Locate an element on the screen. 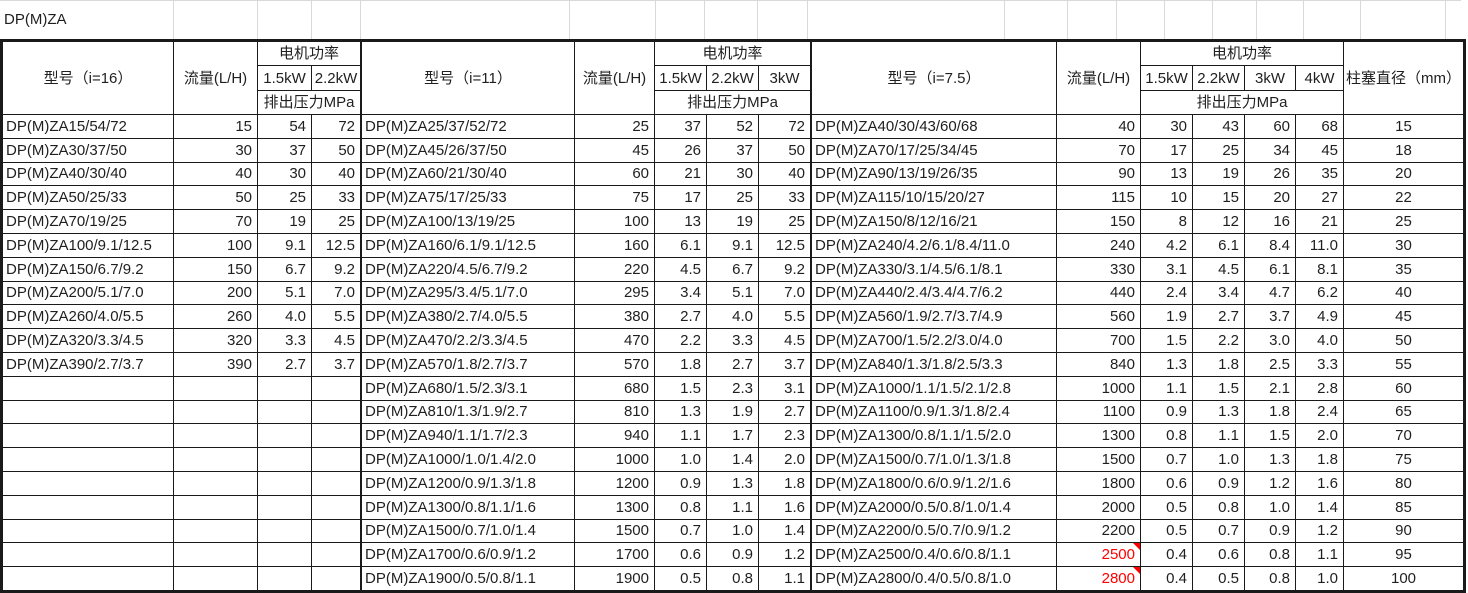 Image resolution: width=1468 pixels, height=593 pixels. model-cell: DP(M)ZA240/4.2/6.1/8.4/11.0 is located at coordinates (934, 245).